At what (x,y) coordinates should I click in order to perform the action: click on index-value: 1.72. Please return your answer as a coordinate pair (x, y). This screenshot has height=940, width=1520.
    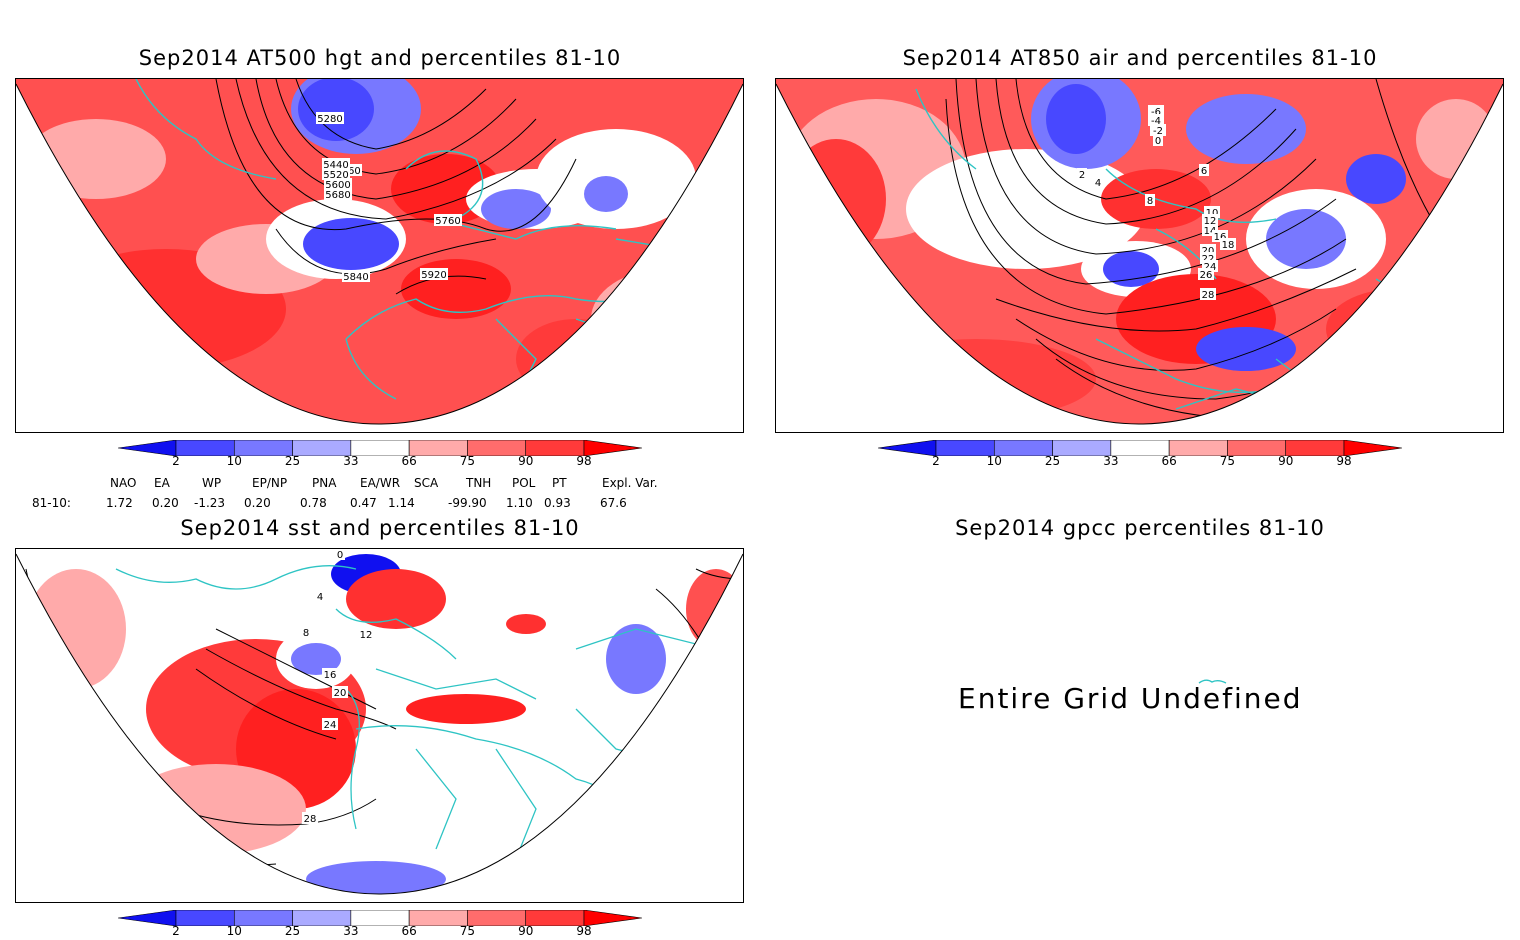
    Looking at the image, I should click on (119, 503).